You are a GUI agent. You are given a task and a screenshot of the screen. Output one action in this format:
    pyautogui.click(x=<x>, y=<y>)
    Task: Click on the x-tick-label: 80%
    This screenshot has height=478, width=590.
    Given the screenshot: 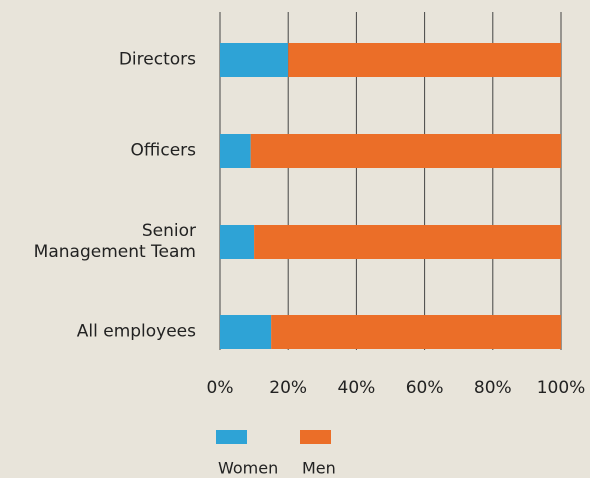 What is the action you would take?
    pyautogui.click(x=493, y=388)
    